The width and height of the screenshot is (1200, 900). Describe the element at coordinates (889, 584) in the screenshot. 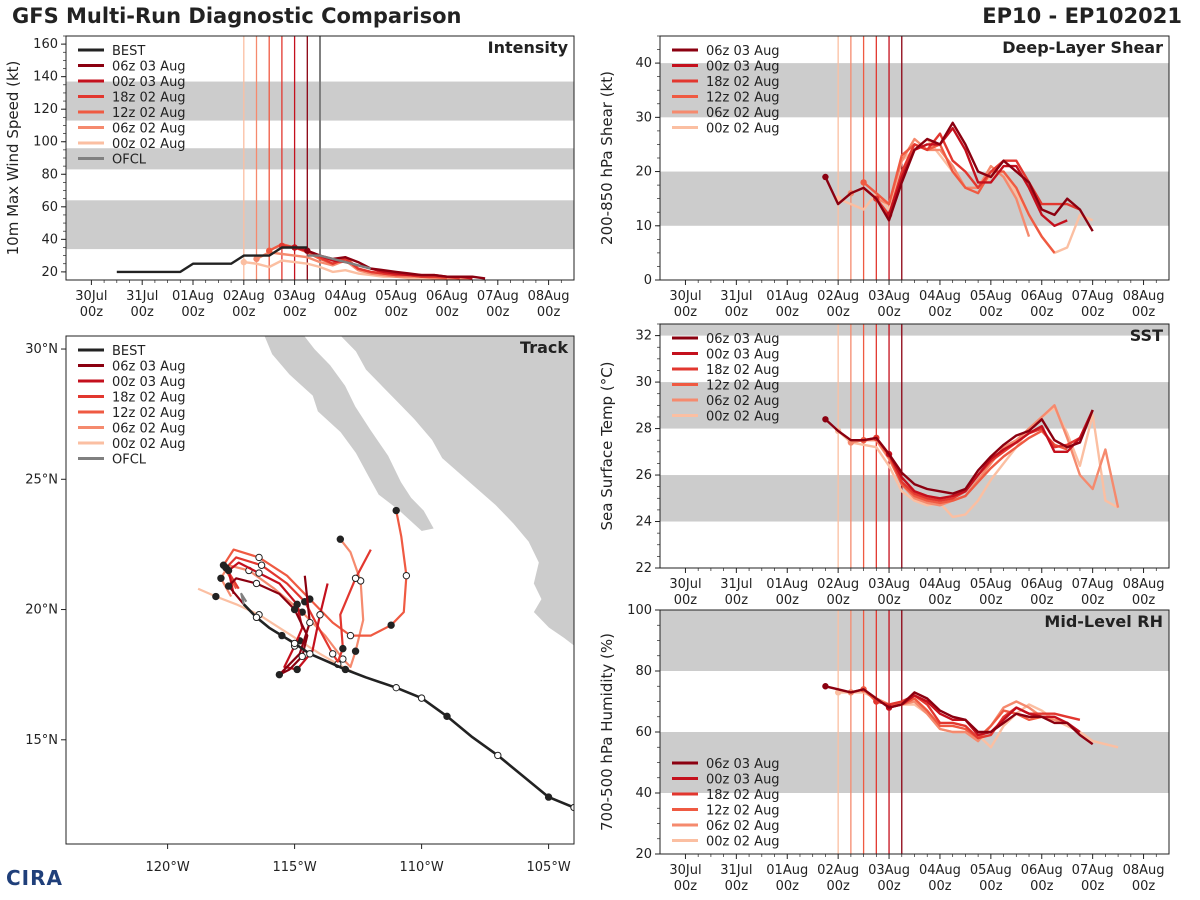

I see `x-tick-day: 03Aug` at that location.